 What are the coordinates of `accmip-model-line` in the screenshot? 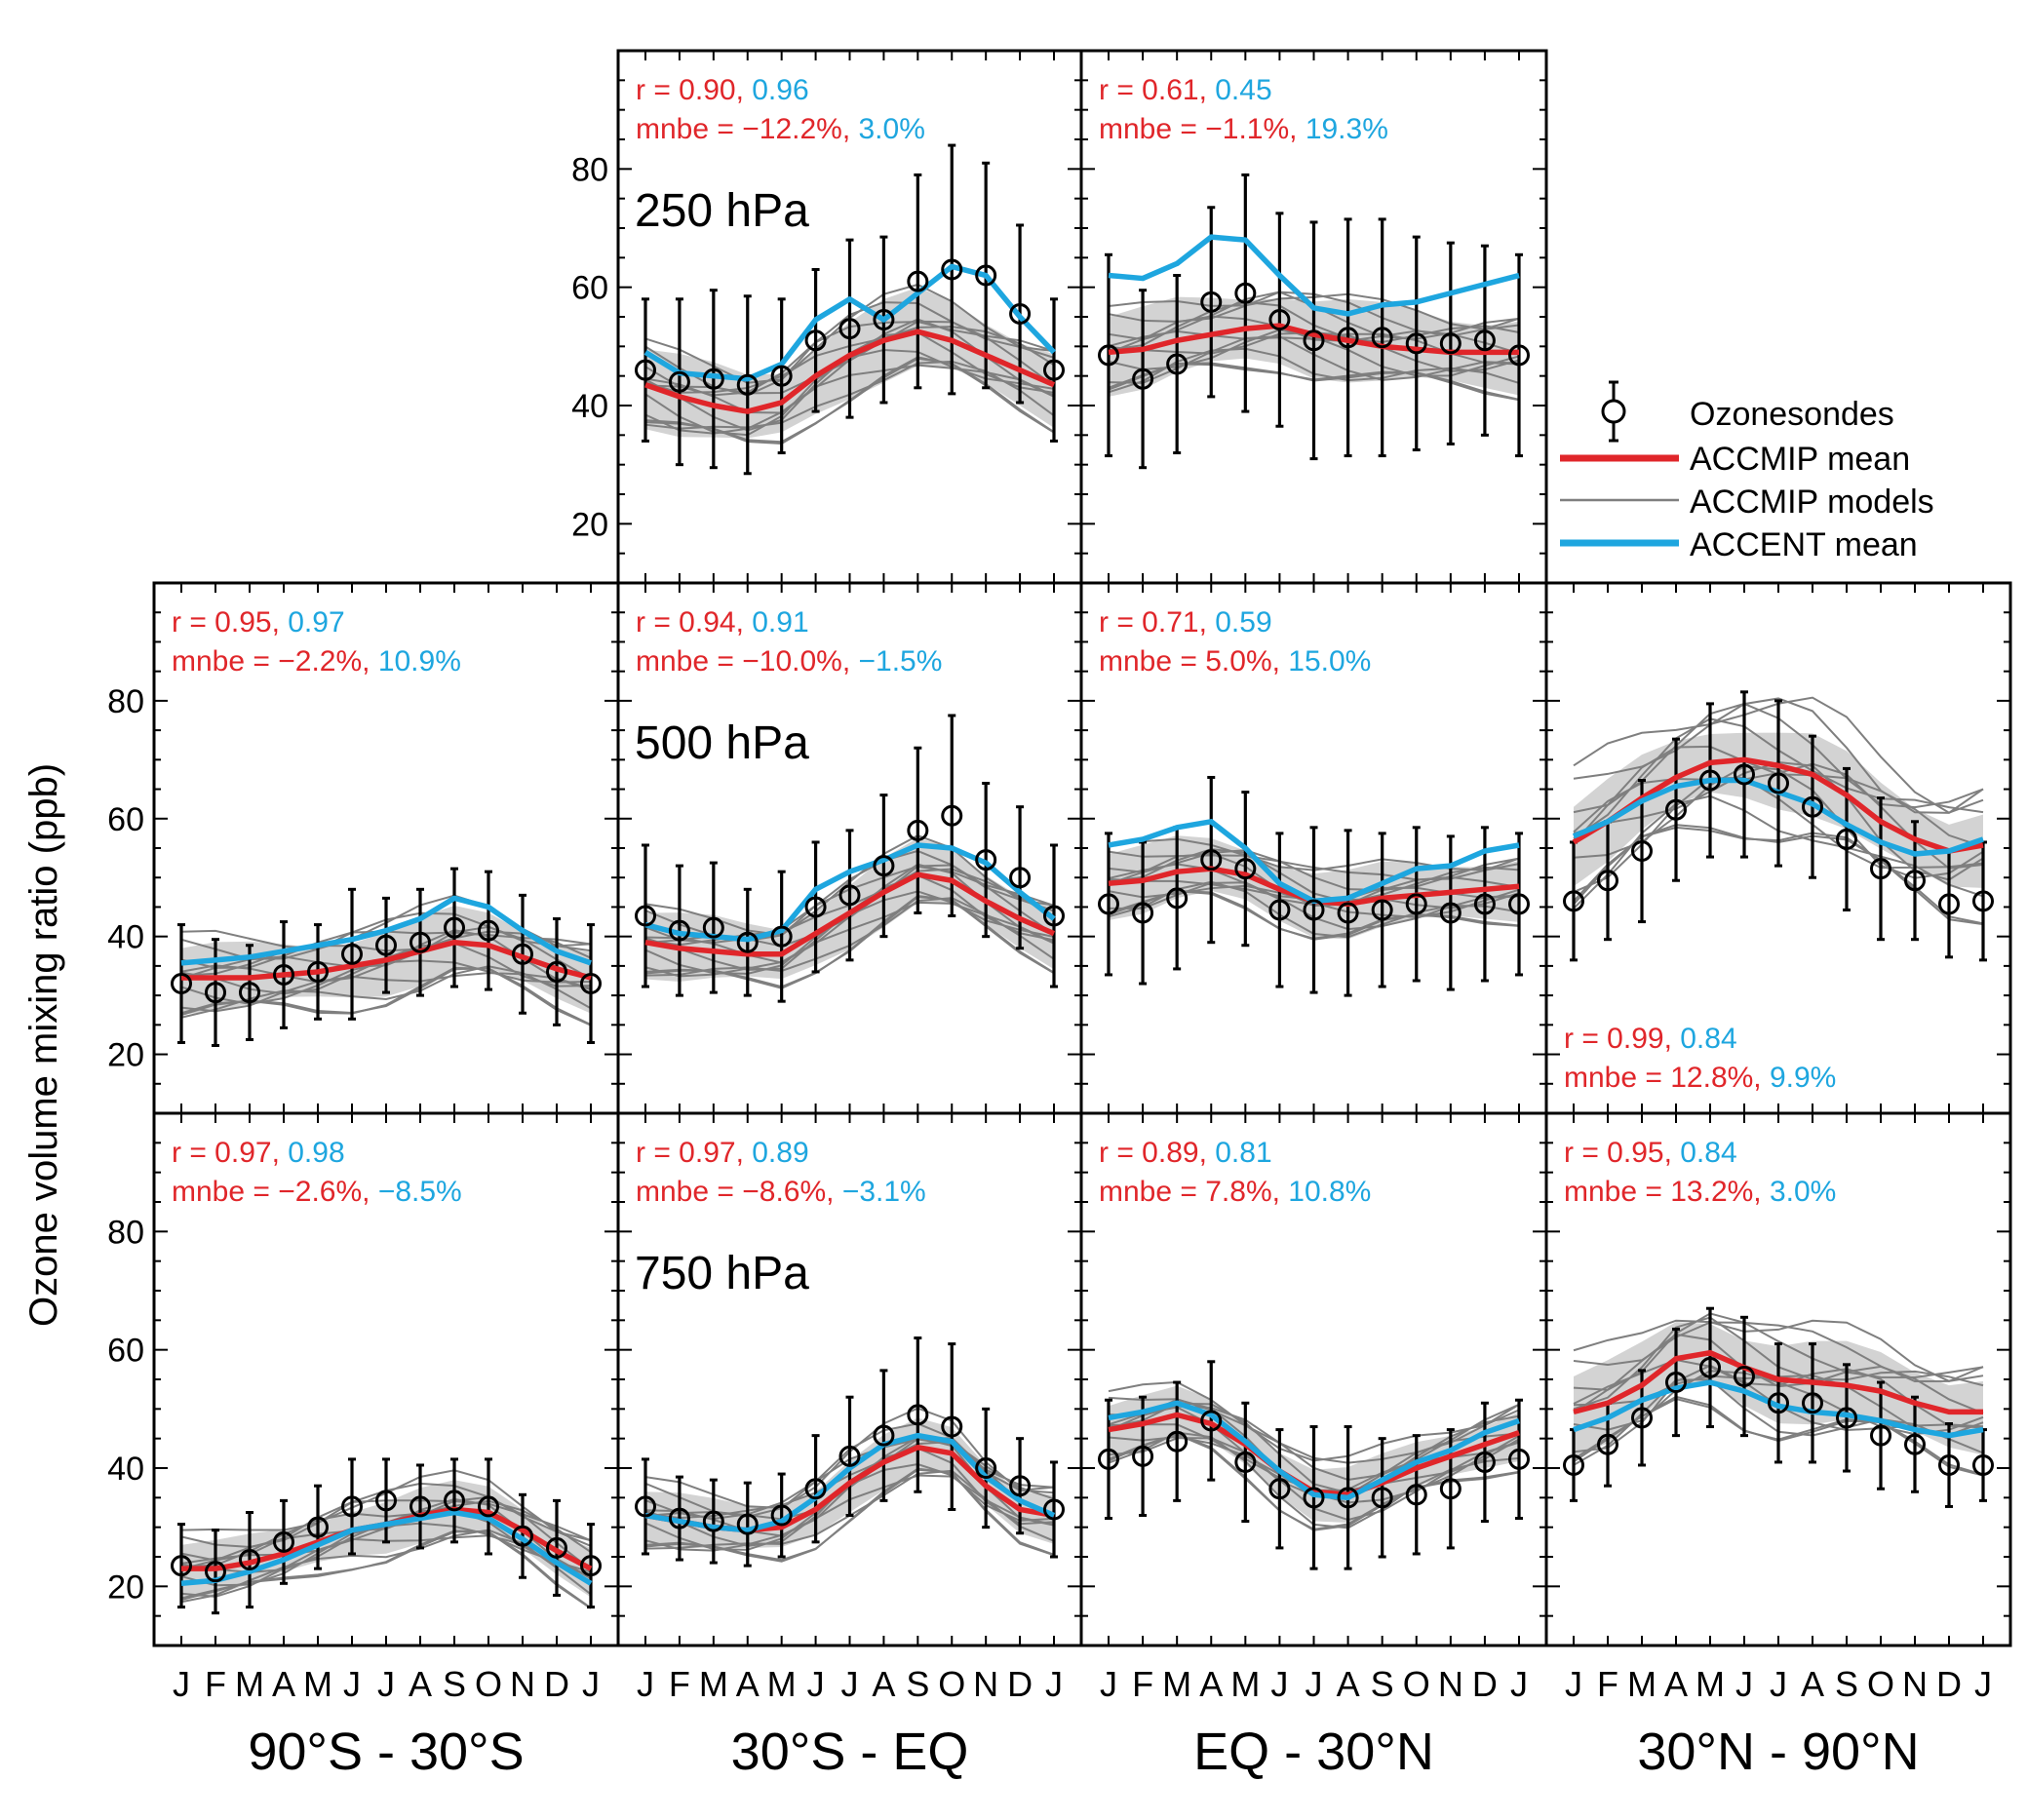 It's located at (1778, 1350).